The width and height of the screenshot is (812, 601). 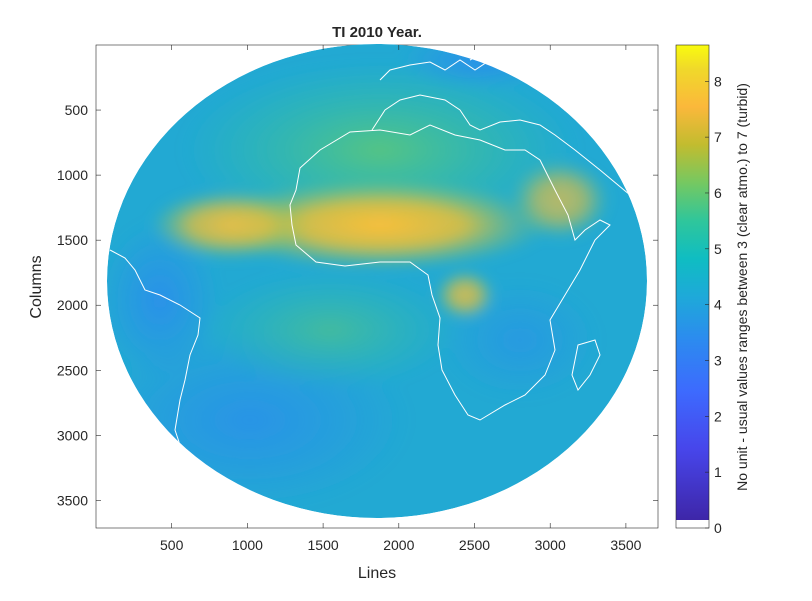 What do you see at coordinates (625, 545) in the screenshot?
I see `x-tick-label: 3500` at bounding box center [625, 545].